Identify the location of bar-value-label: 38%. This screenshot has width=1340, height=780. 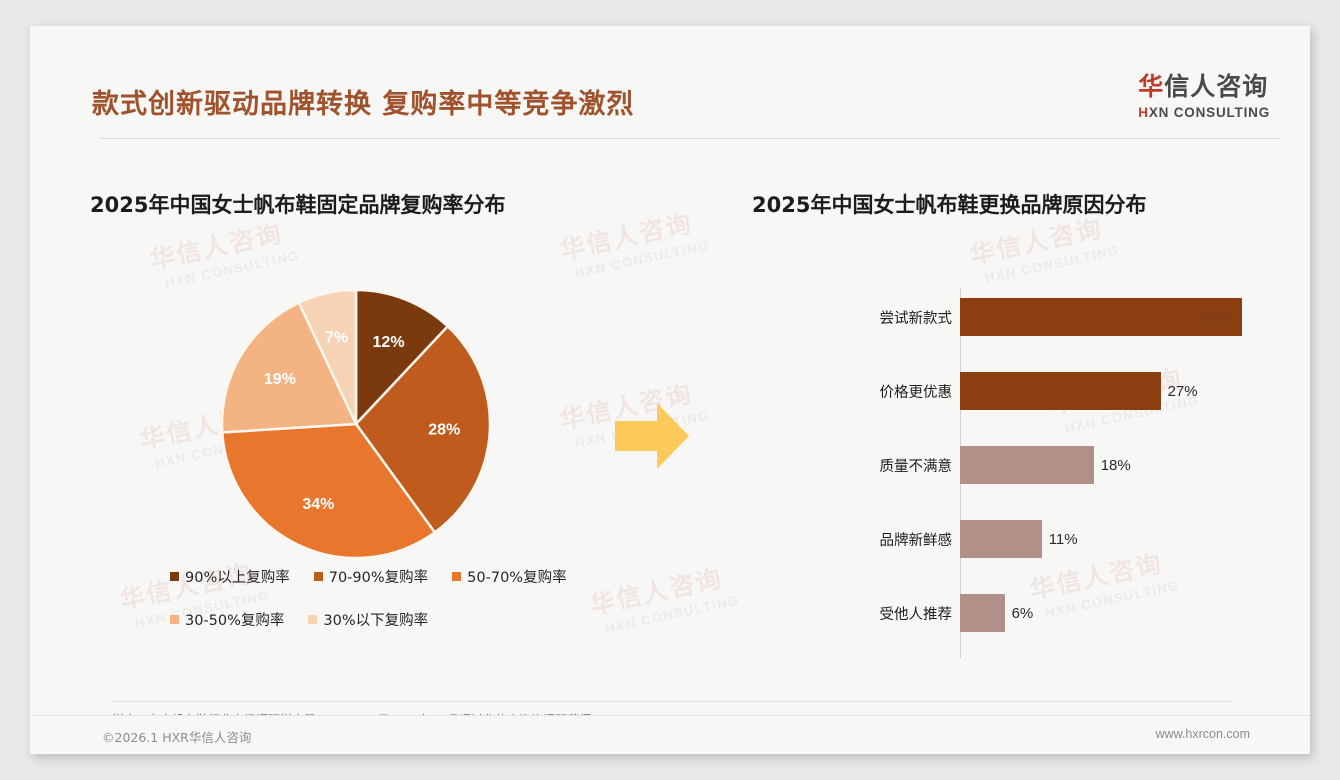
(1217, 317).